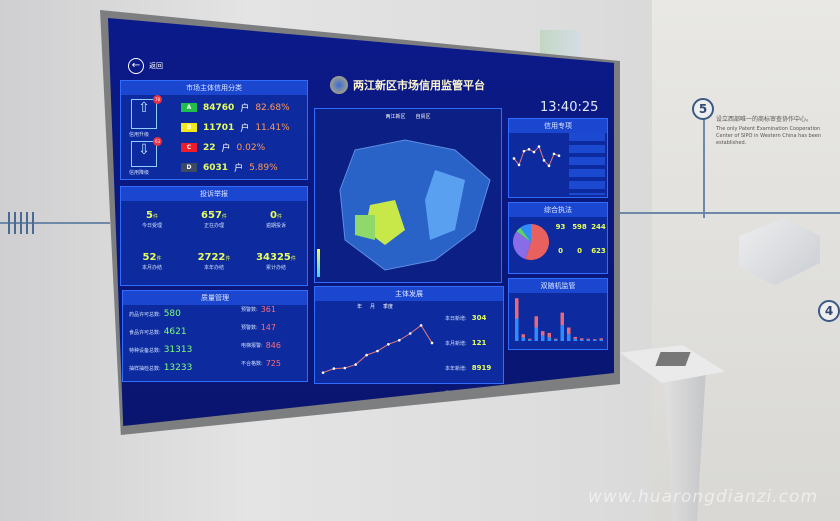 The image size is (840, 521). Describe the element at coordinates (146, 112) in the screenshot. I see `credit-upgrade-button: ⇧ 78` at that location.